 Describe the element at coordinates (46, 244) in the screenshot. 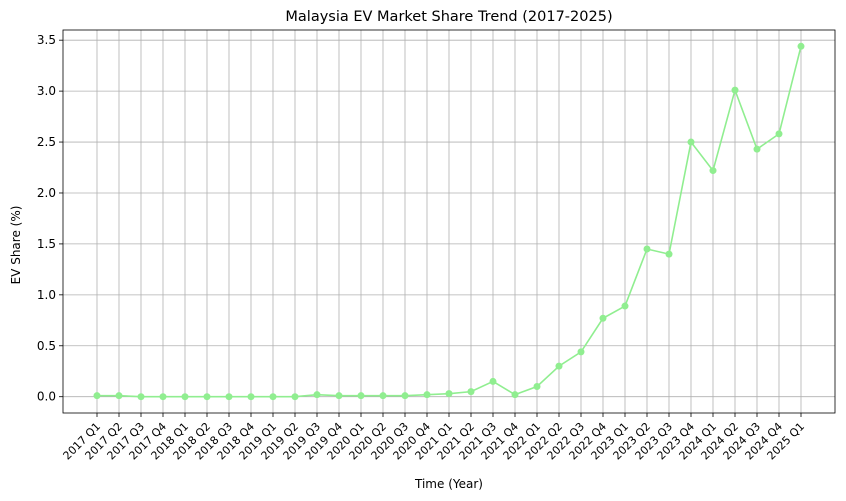

I see `y-tick-label: 1.5` at that location.